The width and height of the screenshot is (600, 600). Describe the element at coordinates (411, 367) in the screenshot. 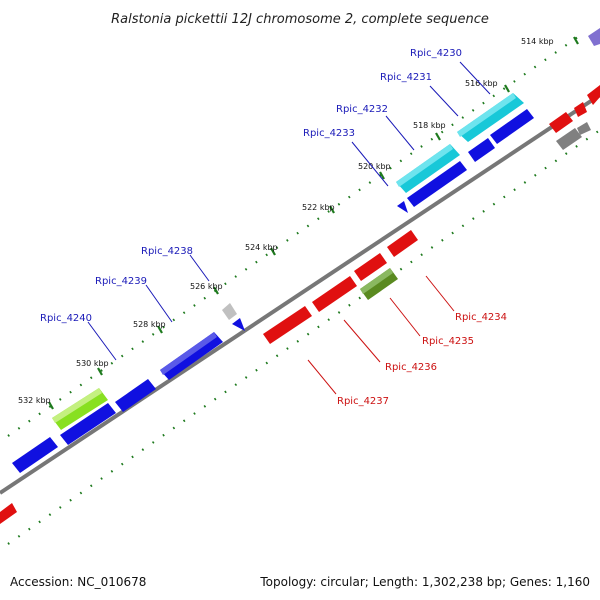

I see `gene-label-rpic-4236: Rpic_4236` at that location.